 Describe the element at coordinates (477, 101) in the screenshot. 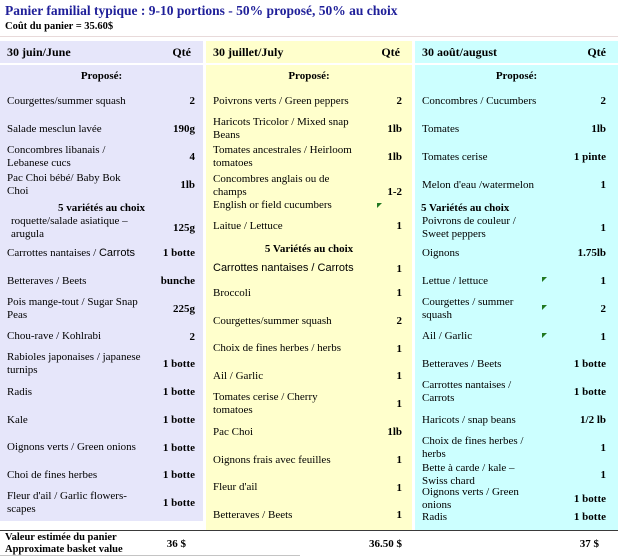

I see `item-name: Concombres / Cucumbers` at that location.